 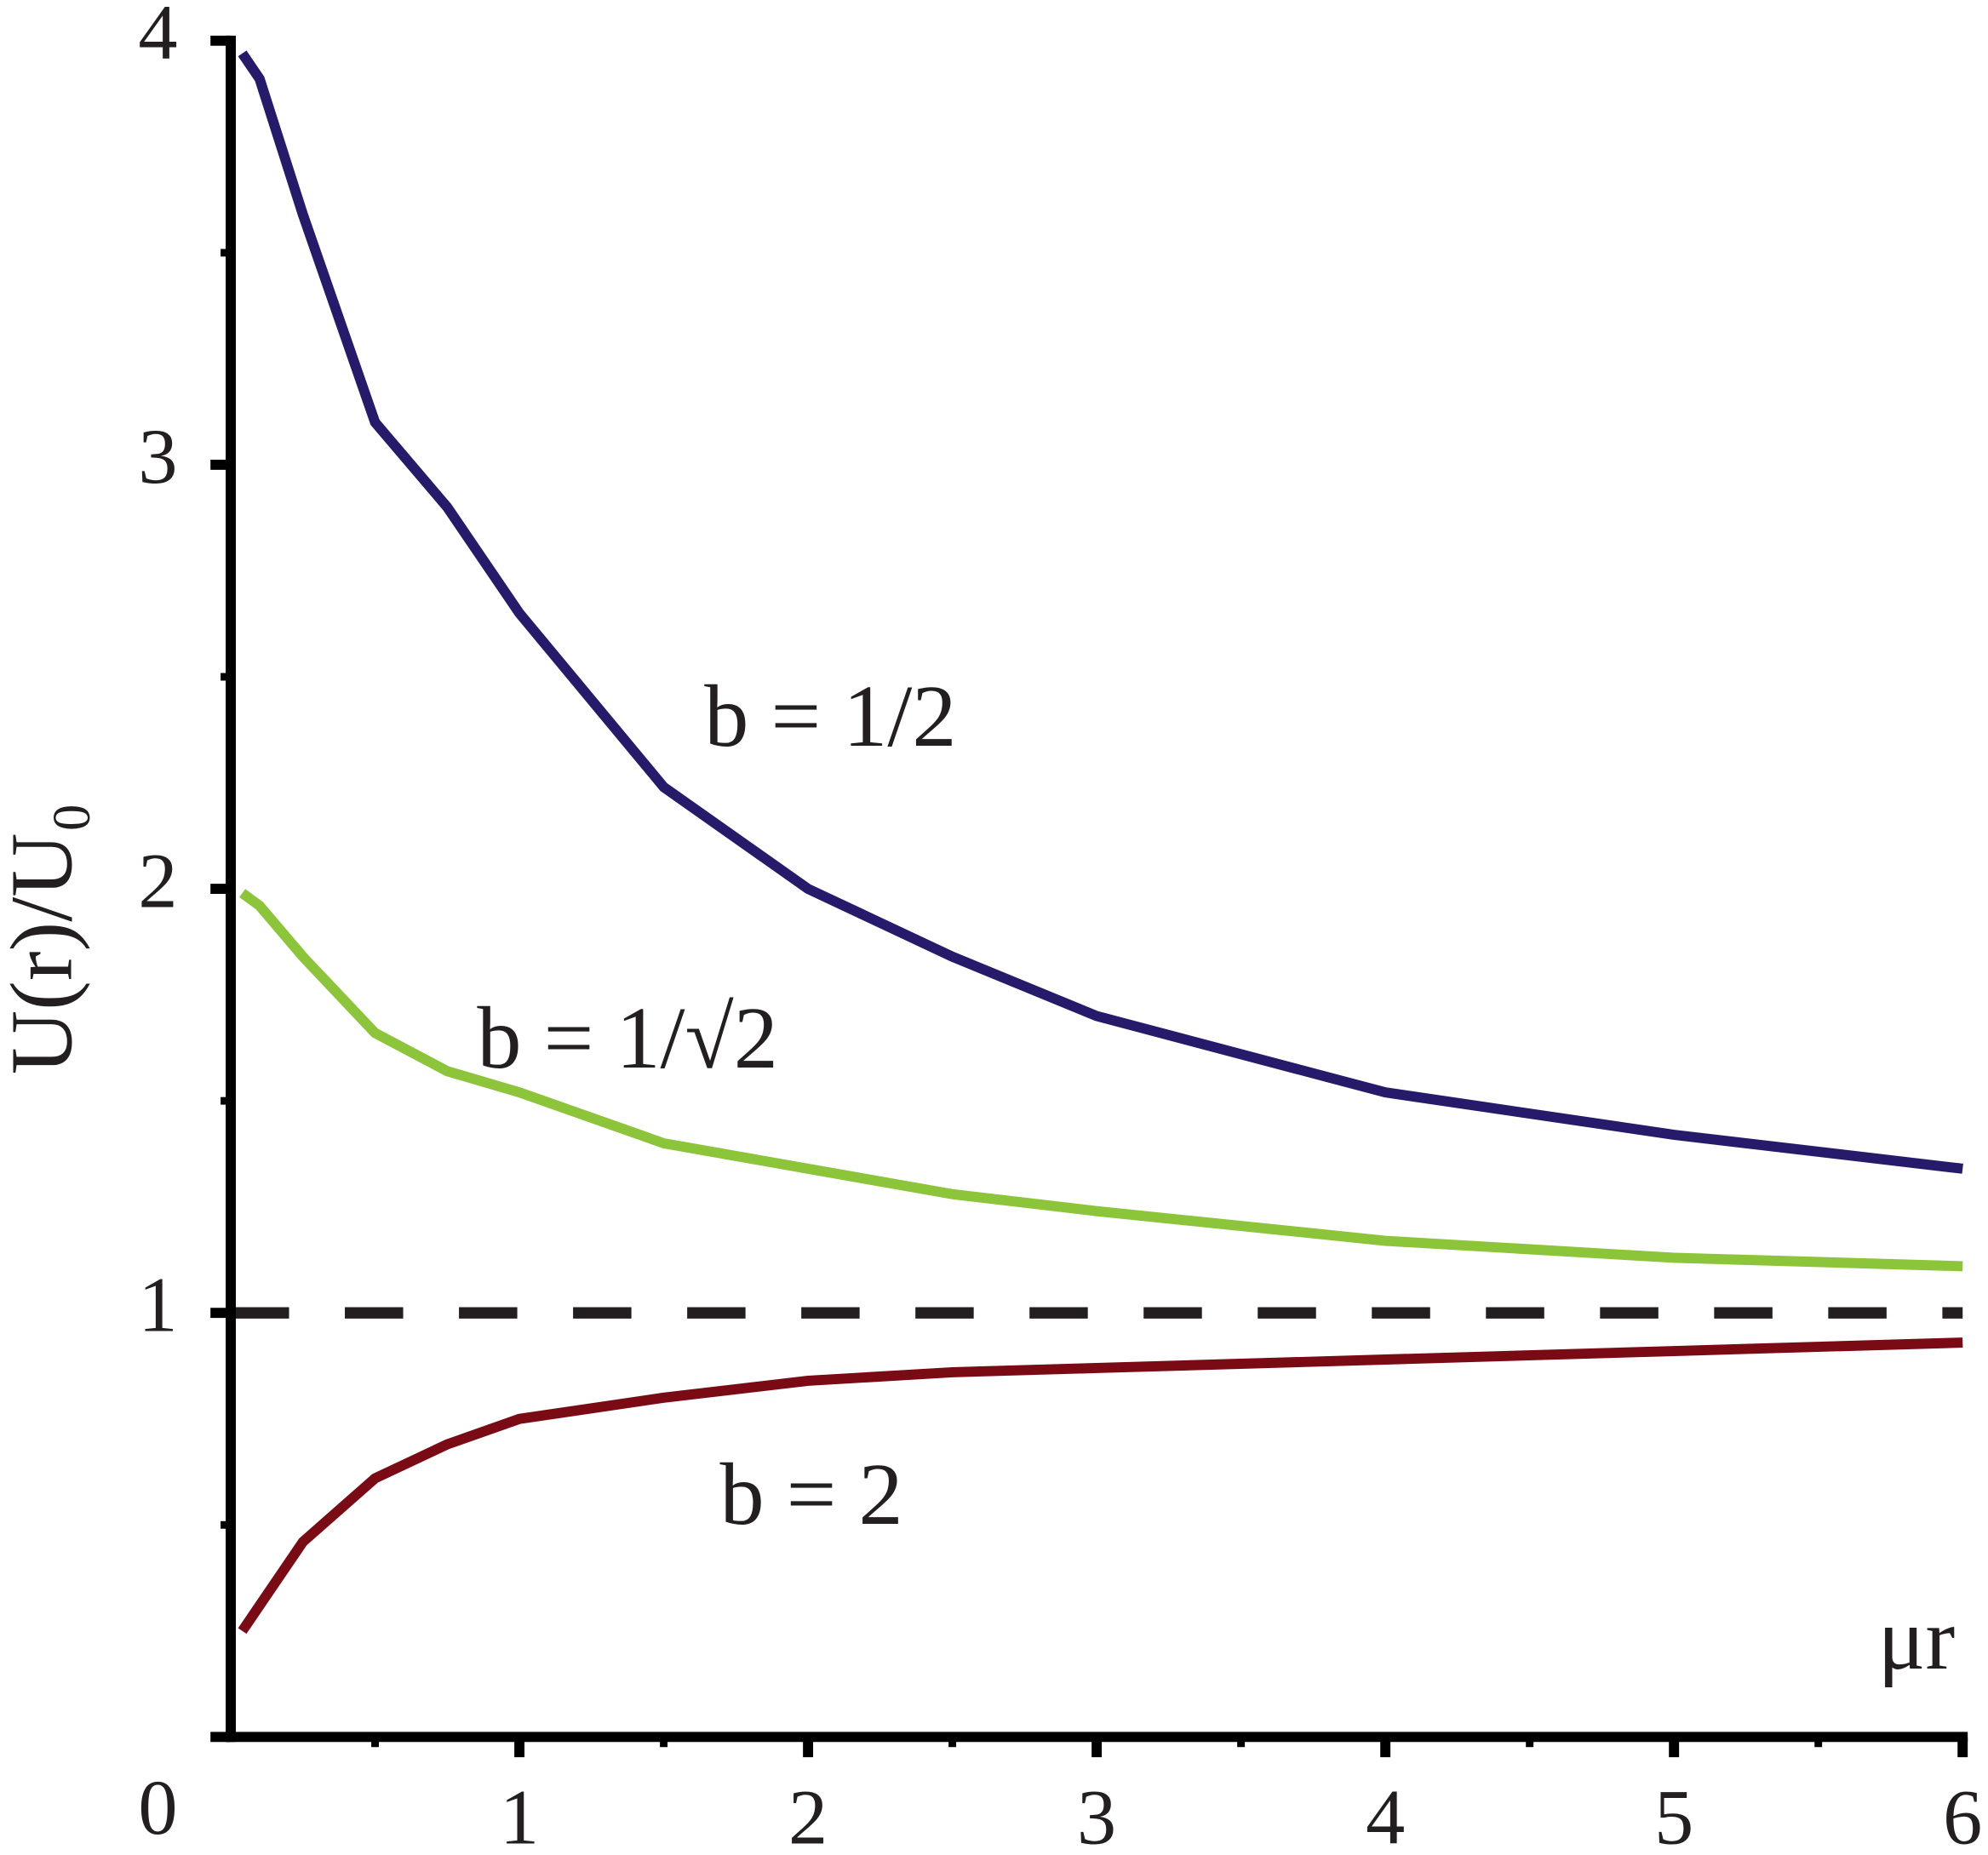 What do you see at coordinates (157, 880) in the screenshot?
I see `y-tick-label: 2` at bounding box center [157, 880].